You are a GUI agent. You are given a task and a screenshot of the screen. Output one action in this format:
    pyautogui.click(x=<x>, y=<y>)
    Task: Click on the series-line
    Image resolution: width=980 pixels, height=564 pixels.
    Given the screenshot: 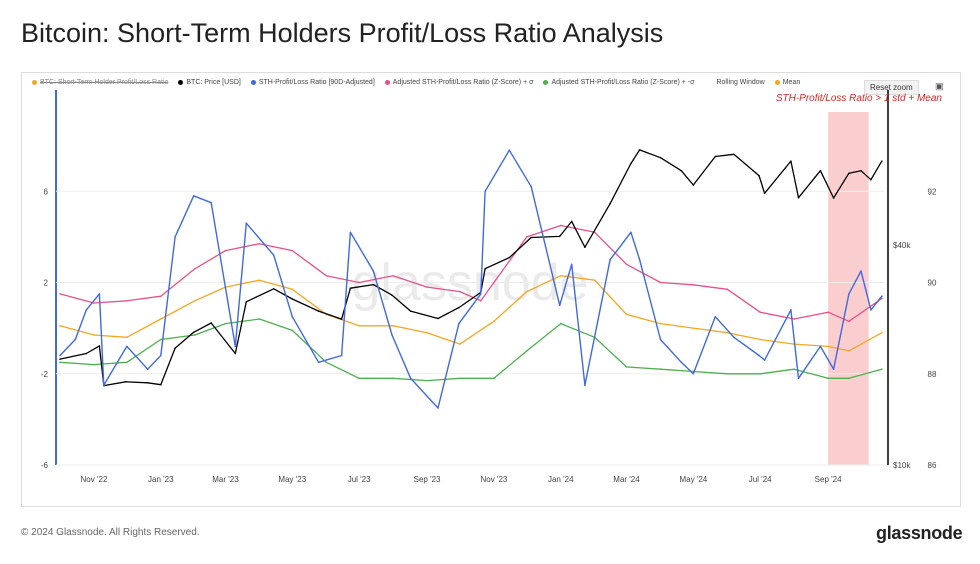 What is the action you would take?
    pyautogui.click(x=471, y=313)
    